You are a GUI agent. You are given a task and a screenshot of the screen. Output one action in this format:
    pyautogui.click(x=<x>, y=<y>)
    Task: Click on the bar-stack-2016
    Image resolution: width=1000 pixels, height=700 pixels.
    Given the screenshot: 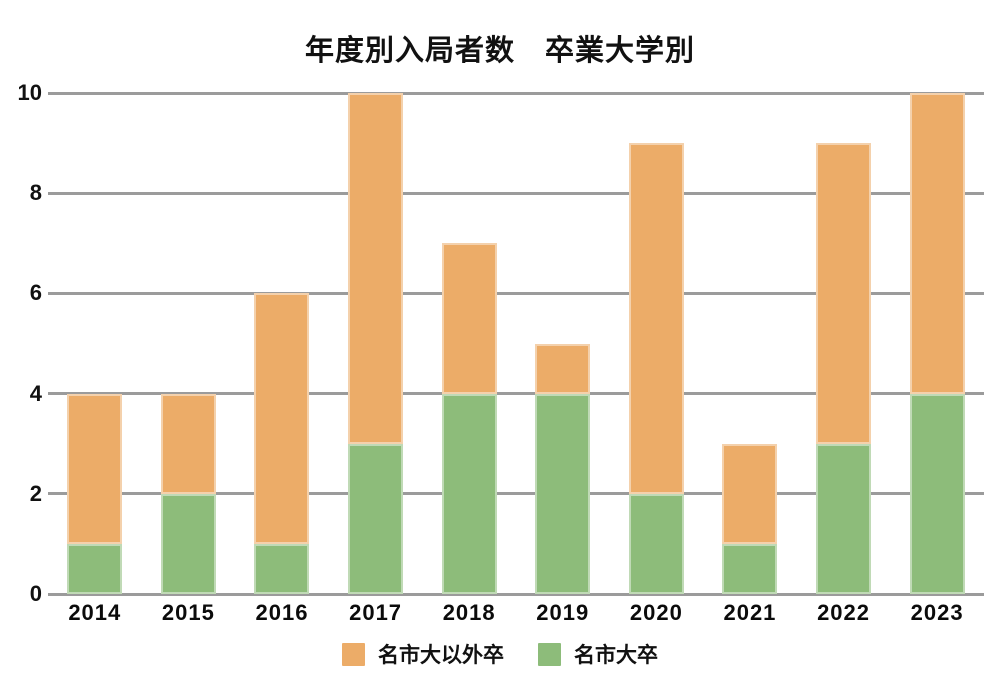 What is the action you would take?
    pyautogui.click(x=282, y=443)
    